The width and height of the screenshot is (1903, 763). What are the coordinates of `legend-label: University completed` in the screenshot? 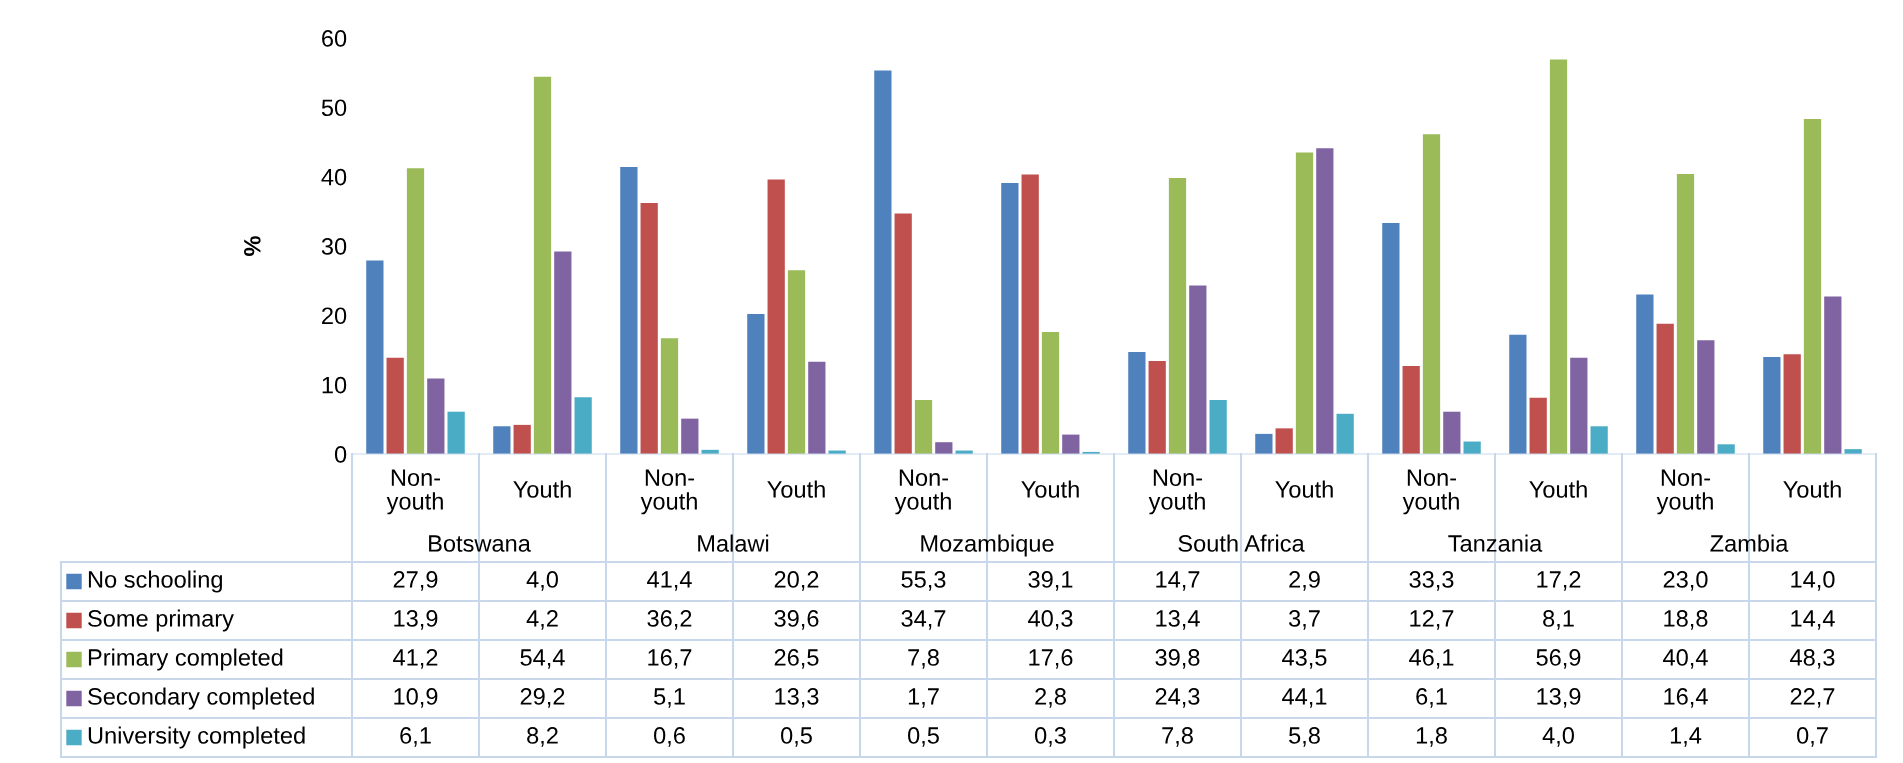 It's located at (196, 737).